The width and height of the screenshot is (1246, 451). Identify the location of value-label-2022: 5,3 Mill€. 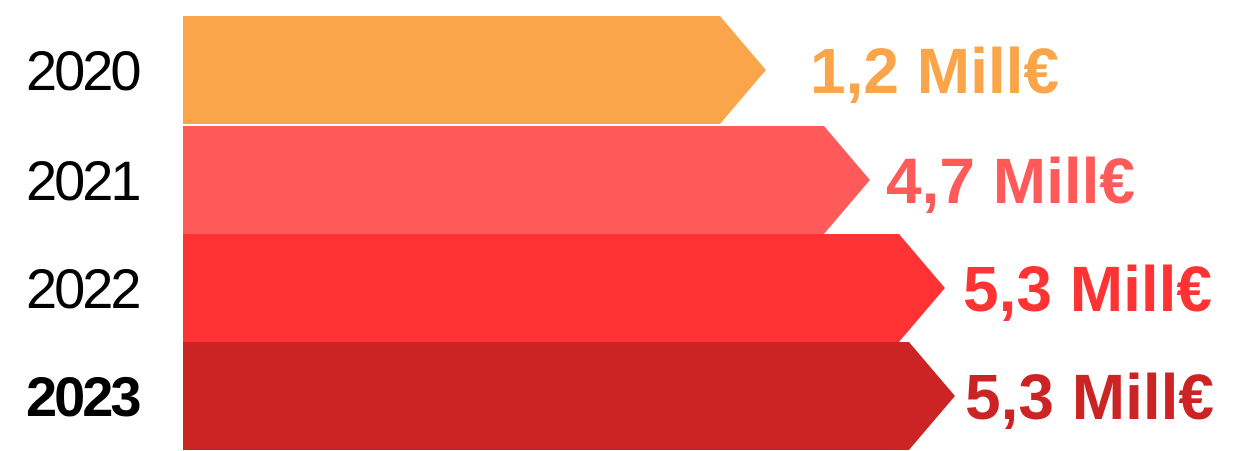
(1087, 289).